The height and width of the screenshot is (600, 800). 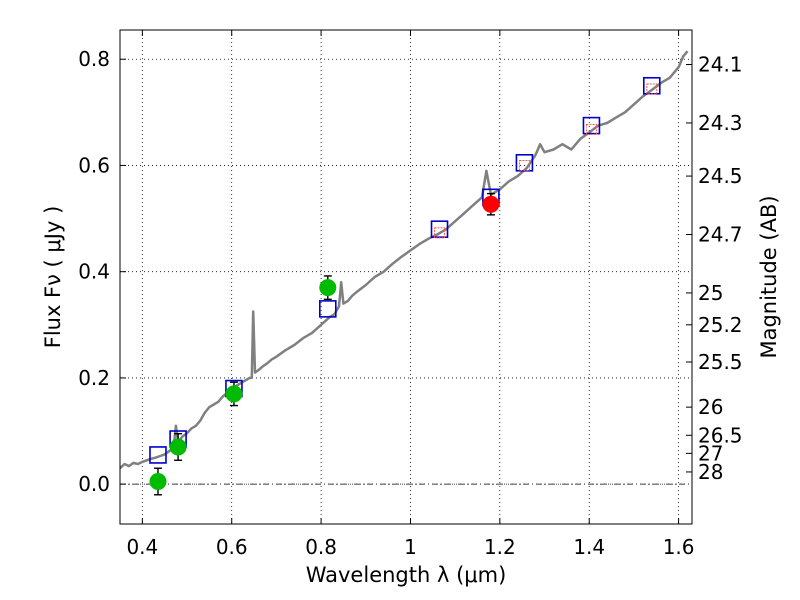 What do you see at coordinates (232, 547) in the screenshot?
I see `x-tick-label: 0.6` at bounding box center [232, 547].